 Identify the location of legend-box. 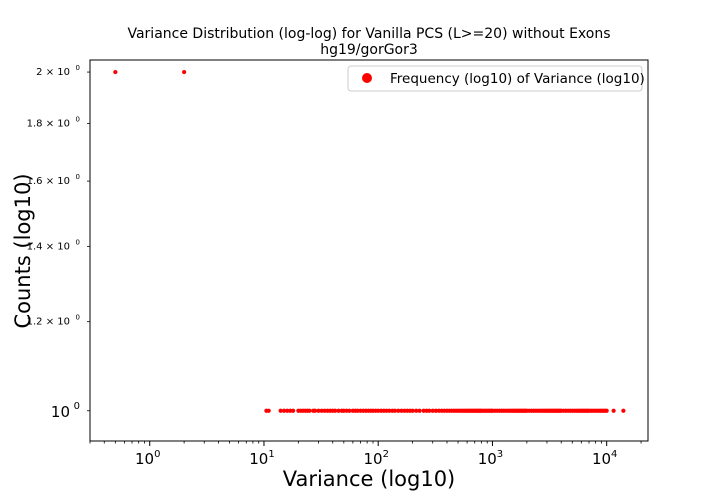
(495, 78).